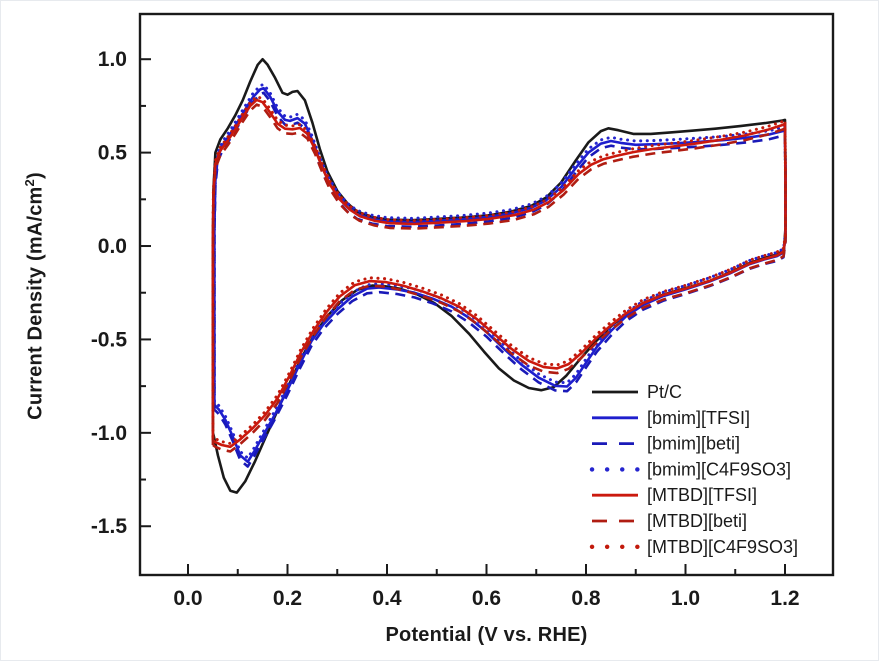 This screenshot has height=661, width=879. I want to click on legend-label-pt-c: Pt/C, so click(664, 392).